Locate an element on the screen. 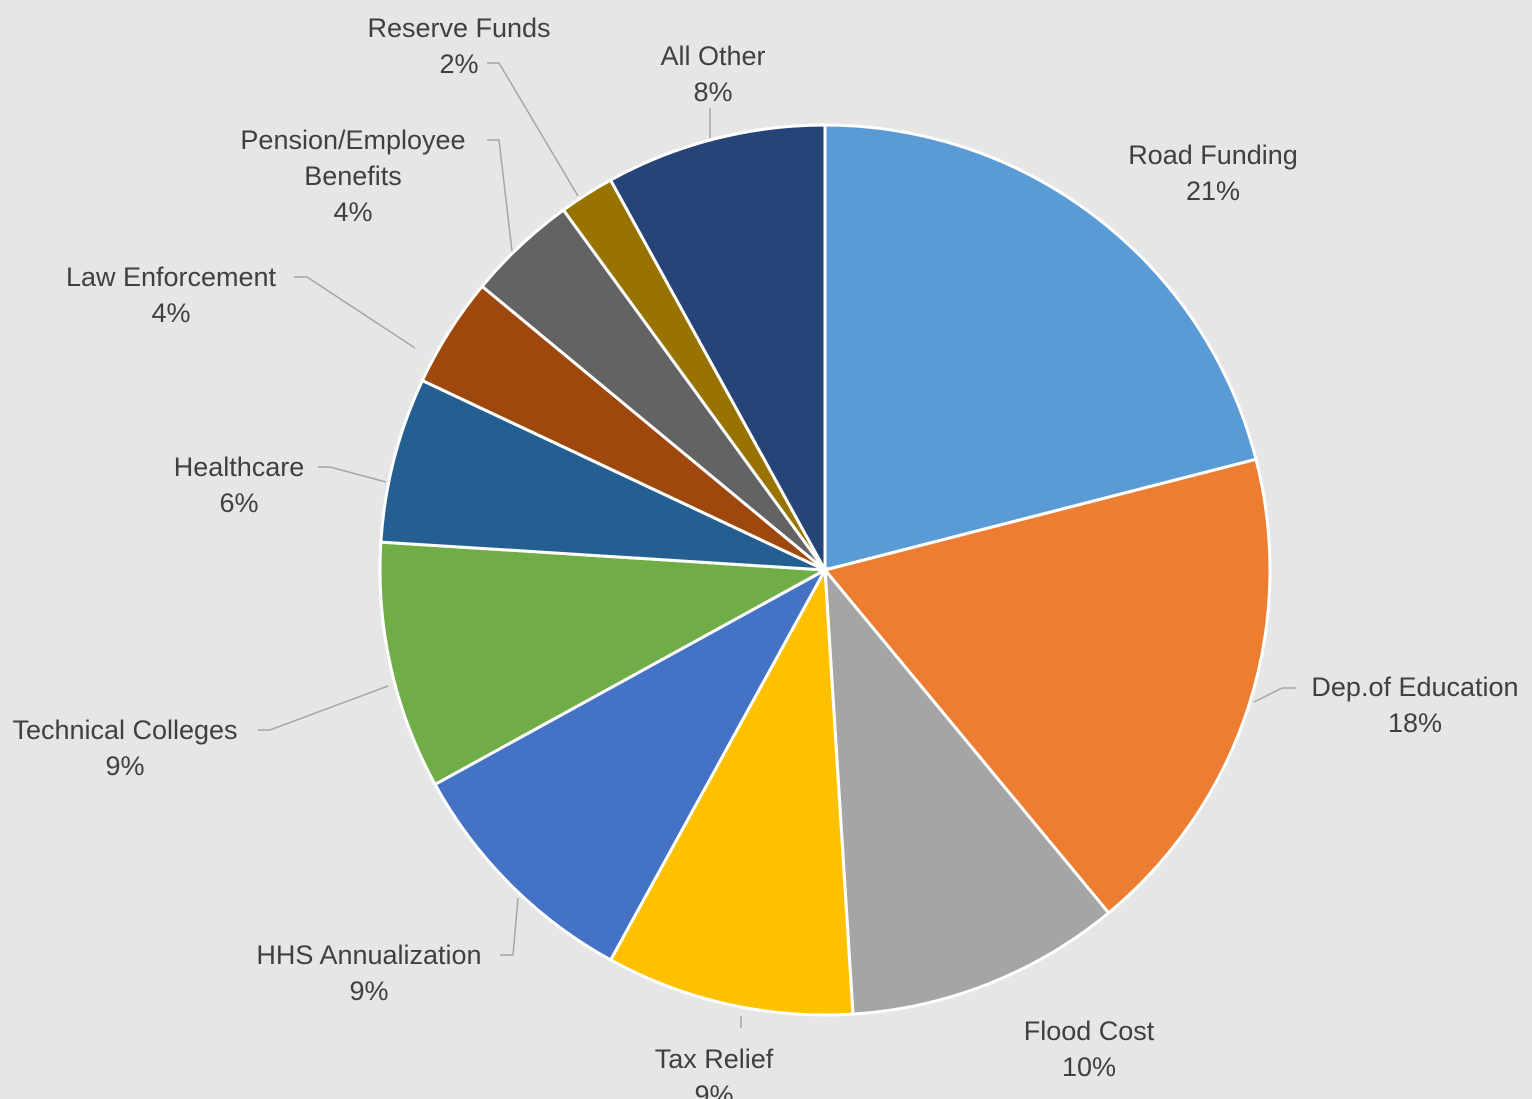 Image resolution: width=1532 pixels, height=1099 pixels. pie-slice-healthcare is located at coordinates (602, 475).